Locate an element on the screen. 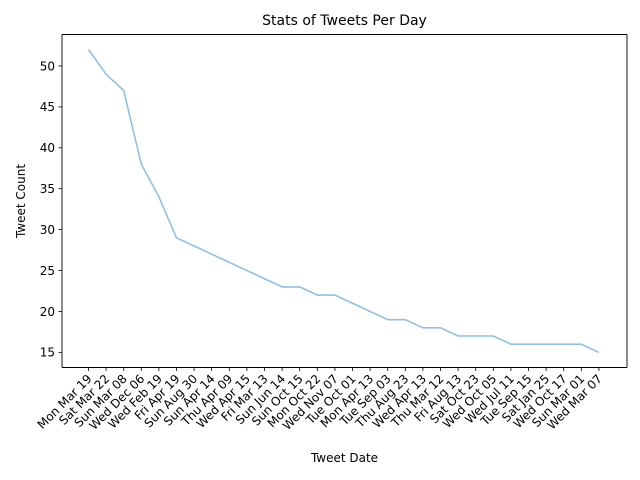 The width and height of the screenshot is (640, 480). chart-title: Stats of Tweets Per Day is located at coordinates (344, 21).